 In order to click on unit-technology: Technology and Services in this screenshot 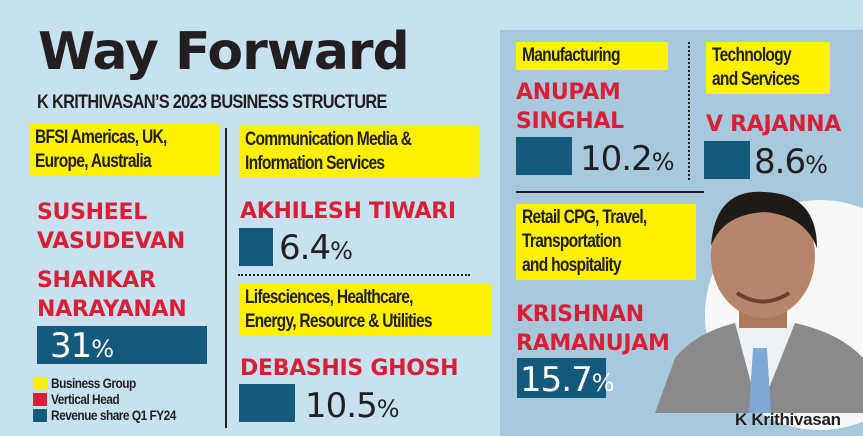, I will do `click(768, 68)`.